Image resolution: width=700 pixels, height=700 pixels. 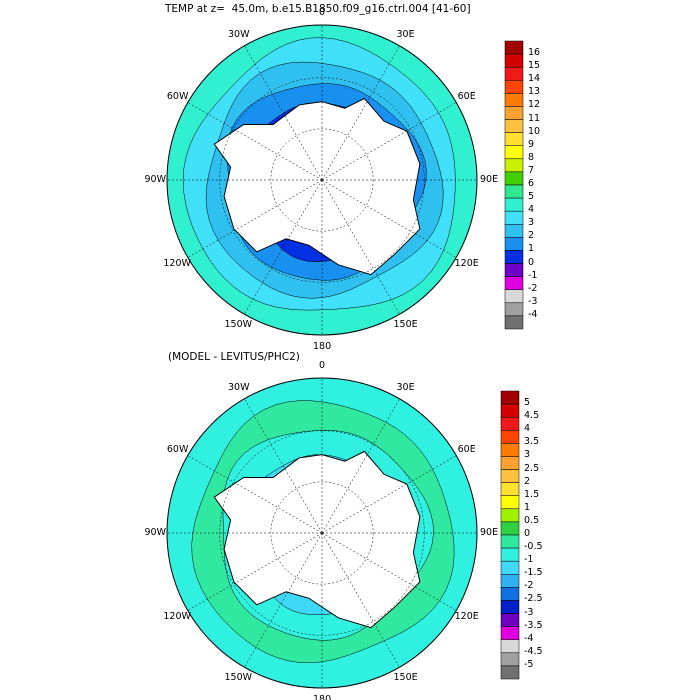 What do you see at coordinates (531, 144) in the screenshot?
I see `colorbar-tick-label: 9` at bounding box center [531, 144].